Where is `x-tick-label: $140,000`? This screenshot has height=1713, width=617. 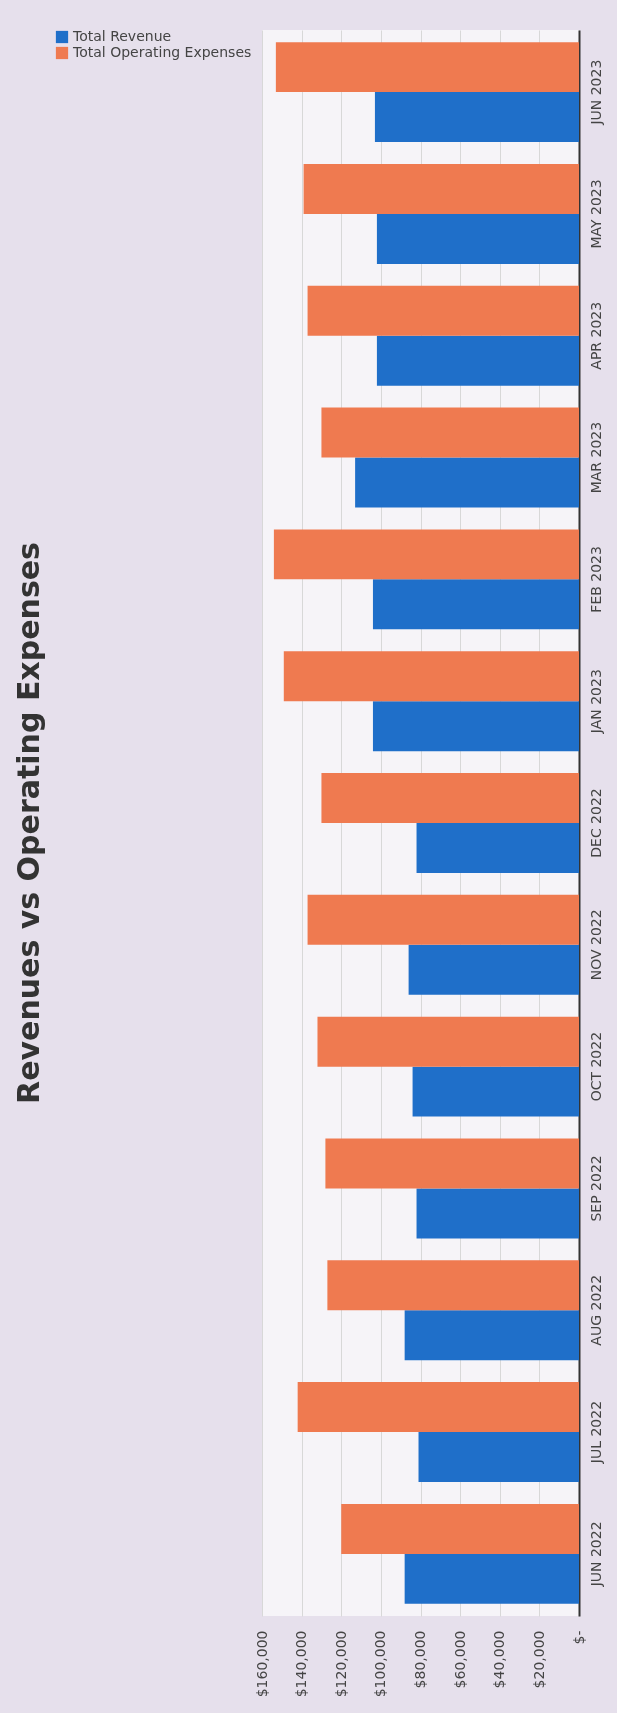
x-tick-label: $140,000 is located at coordinates (301, 1664).